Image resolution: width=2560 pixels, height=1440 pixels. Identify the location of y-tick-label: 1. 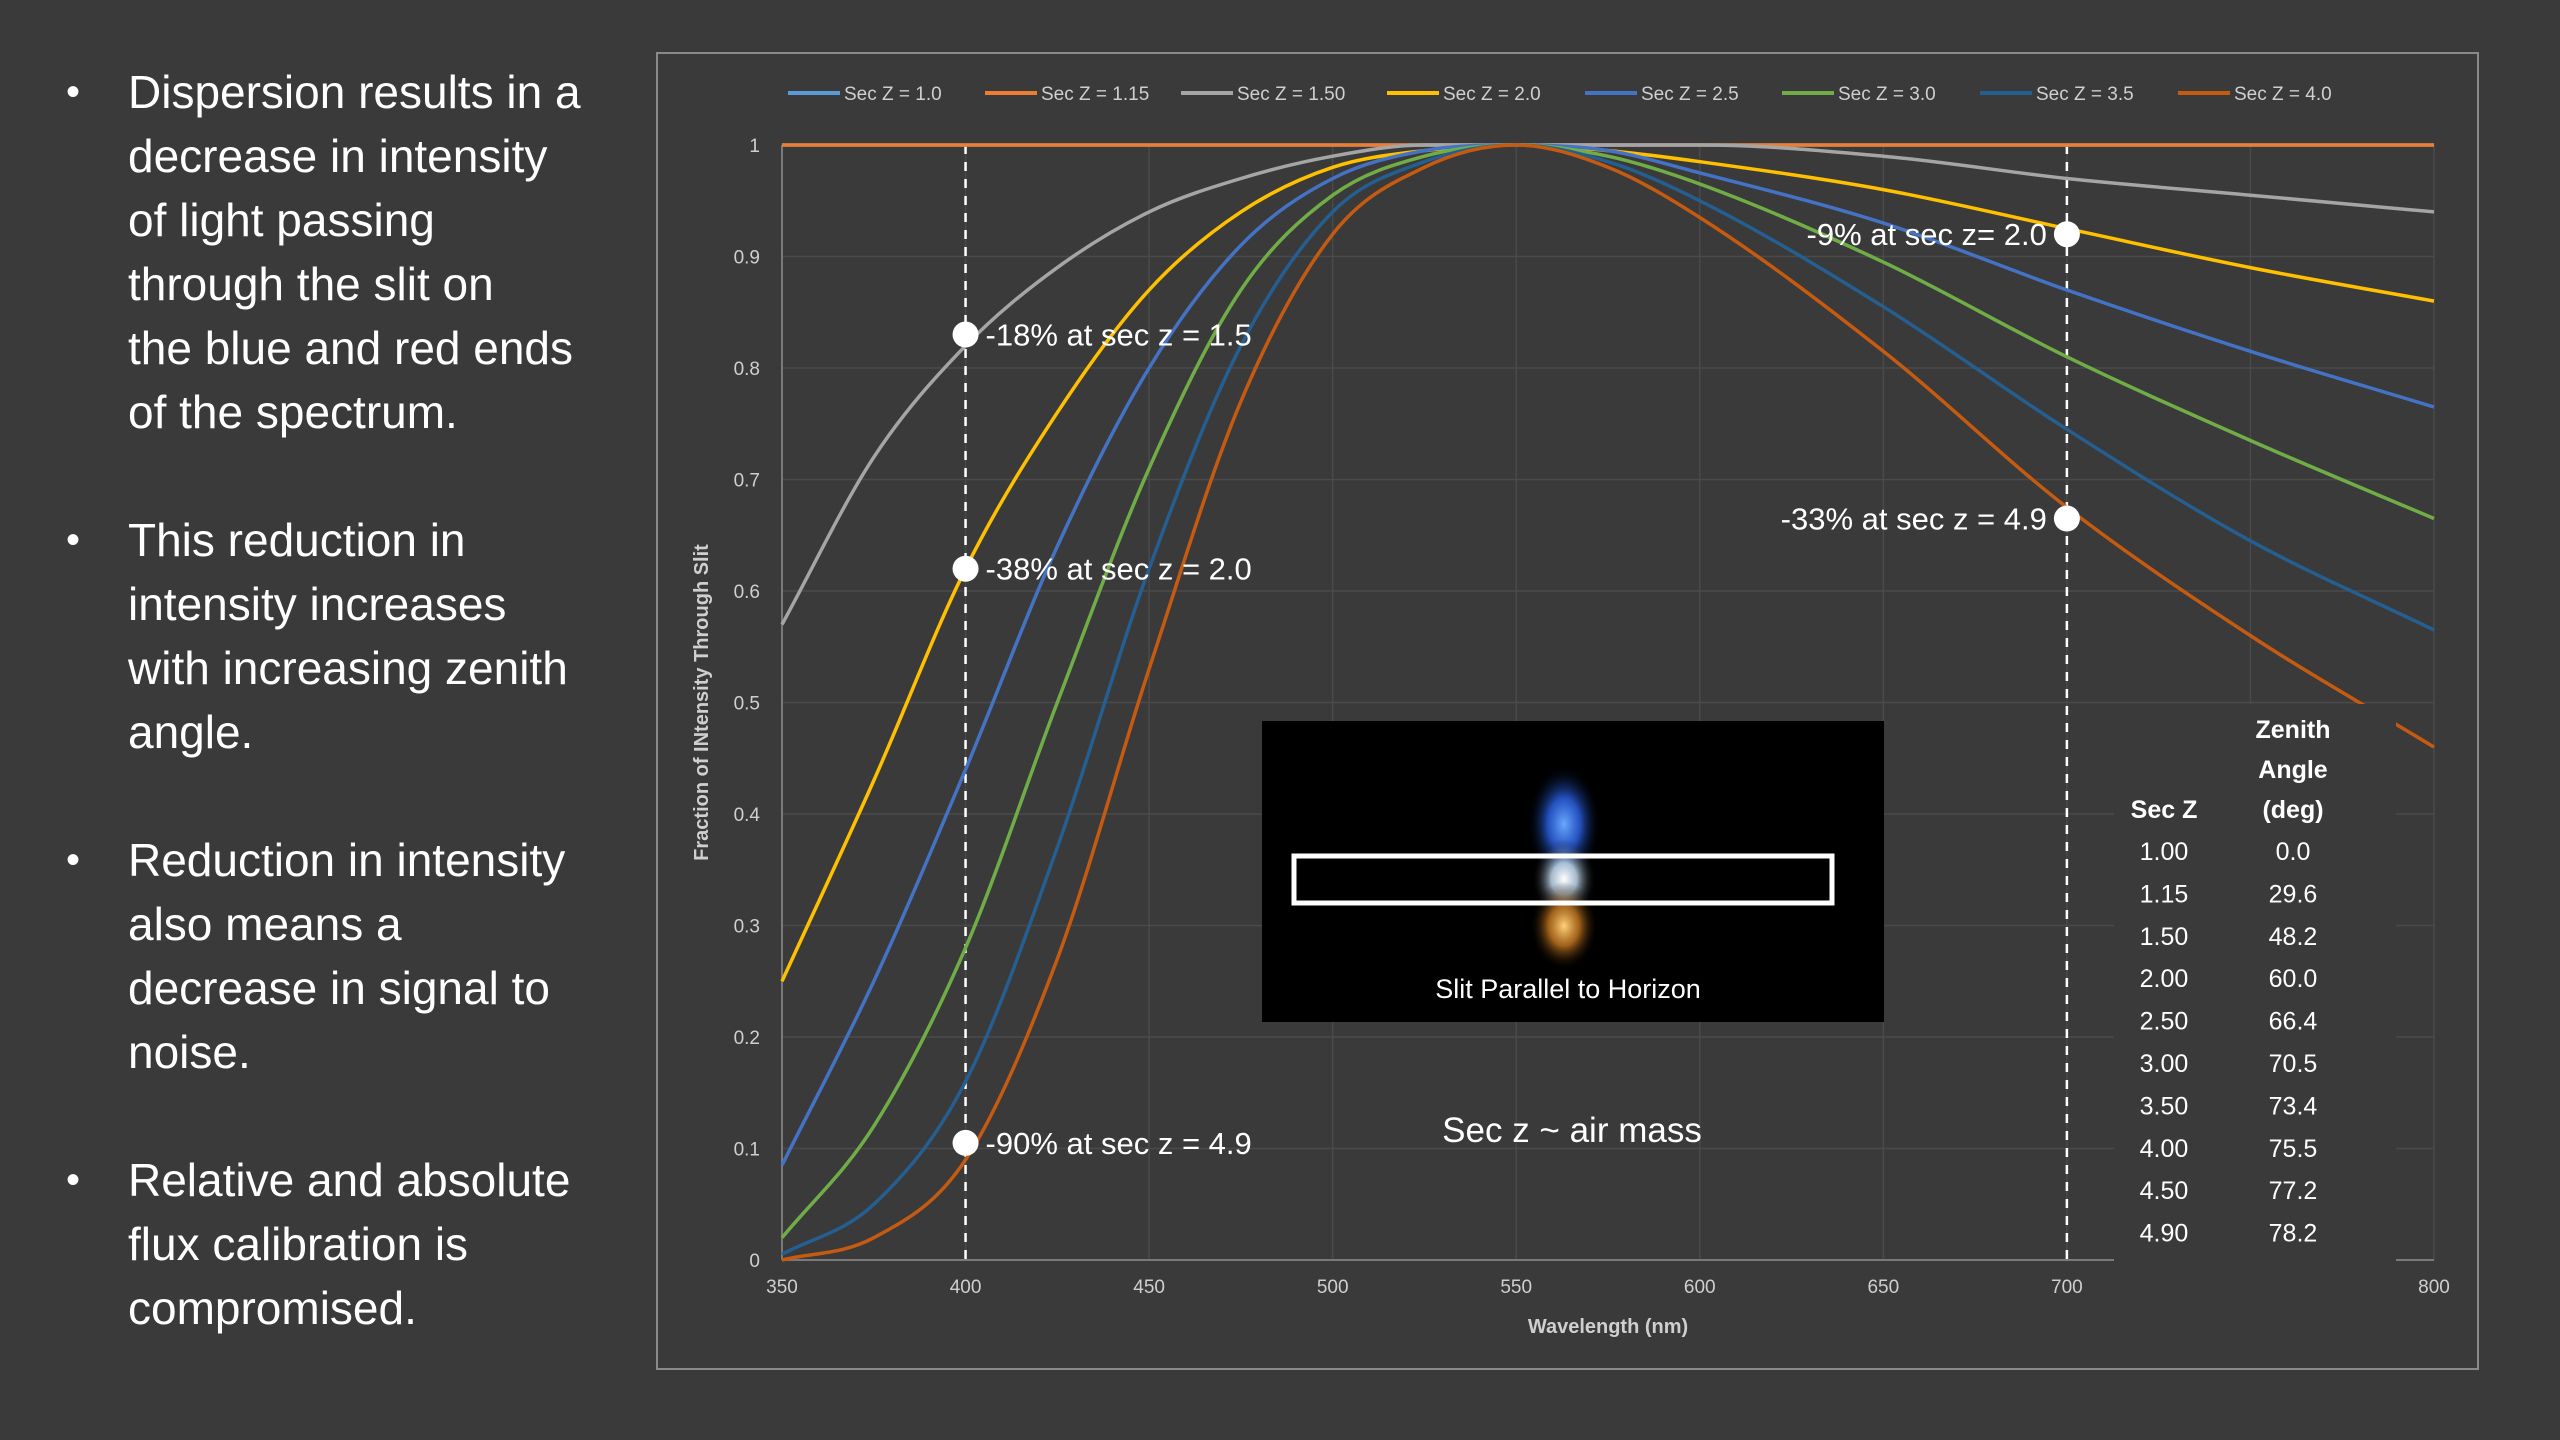
(754, 146).